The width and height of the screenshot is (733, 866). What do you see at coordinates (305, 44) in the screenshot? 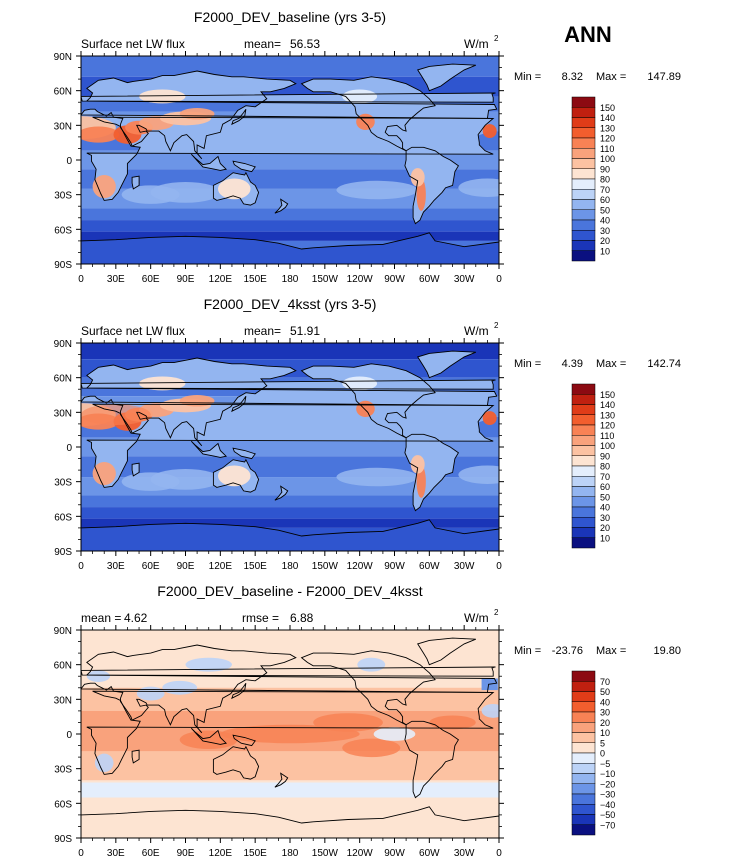
I see `mean-value: 56.53` at bounding box center [305, 44].